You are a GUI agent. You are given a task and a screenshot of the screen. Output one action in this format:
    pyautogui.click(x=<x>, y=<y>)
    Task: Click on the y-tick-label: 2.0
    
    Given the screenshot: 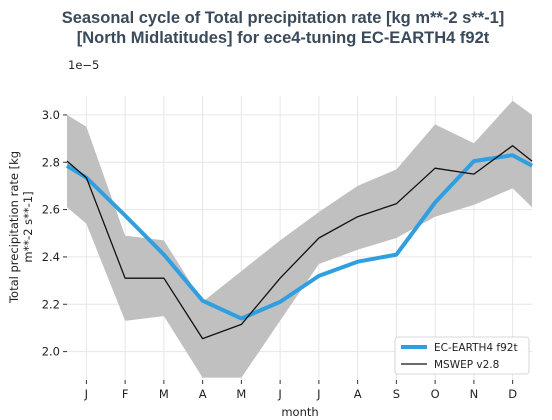 What is the action you would take?
    pyautogui.click(x=51, y=352)
    